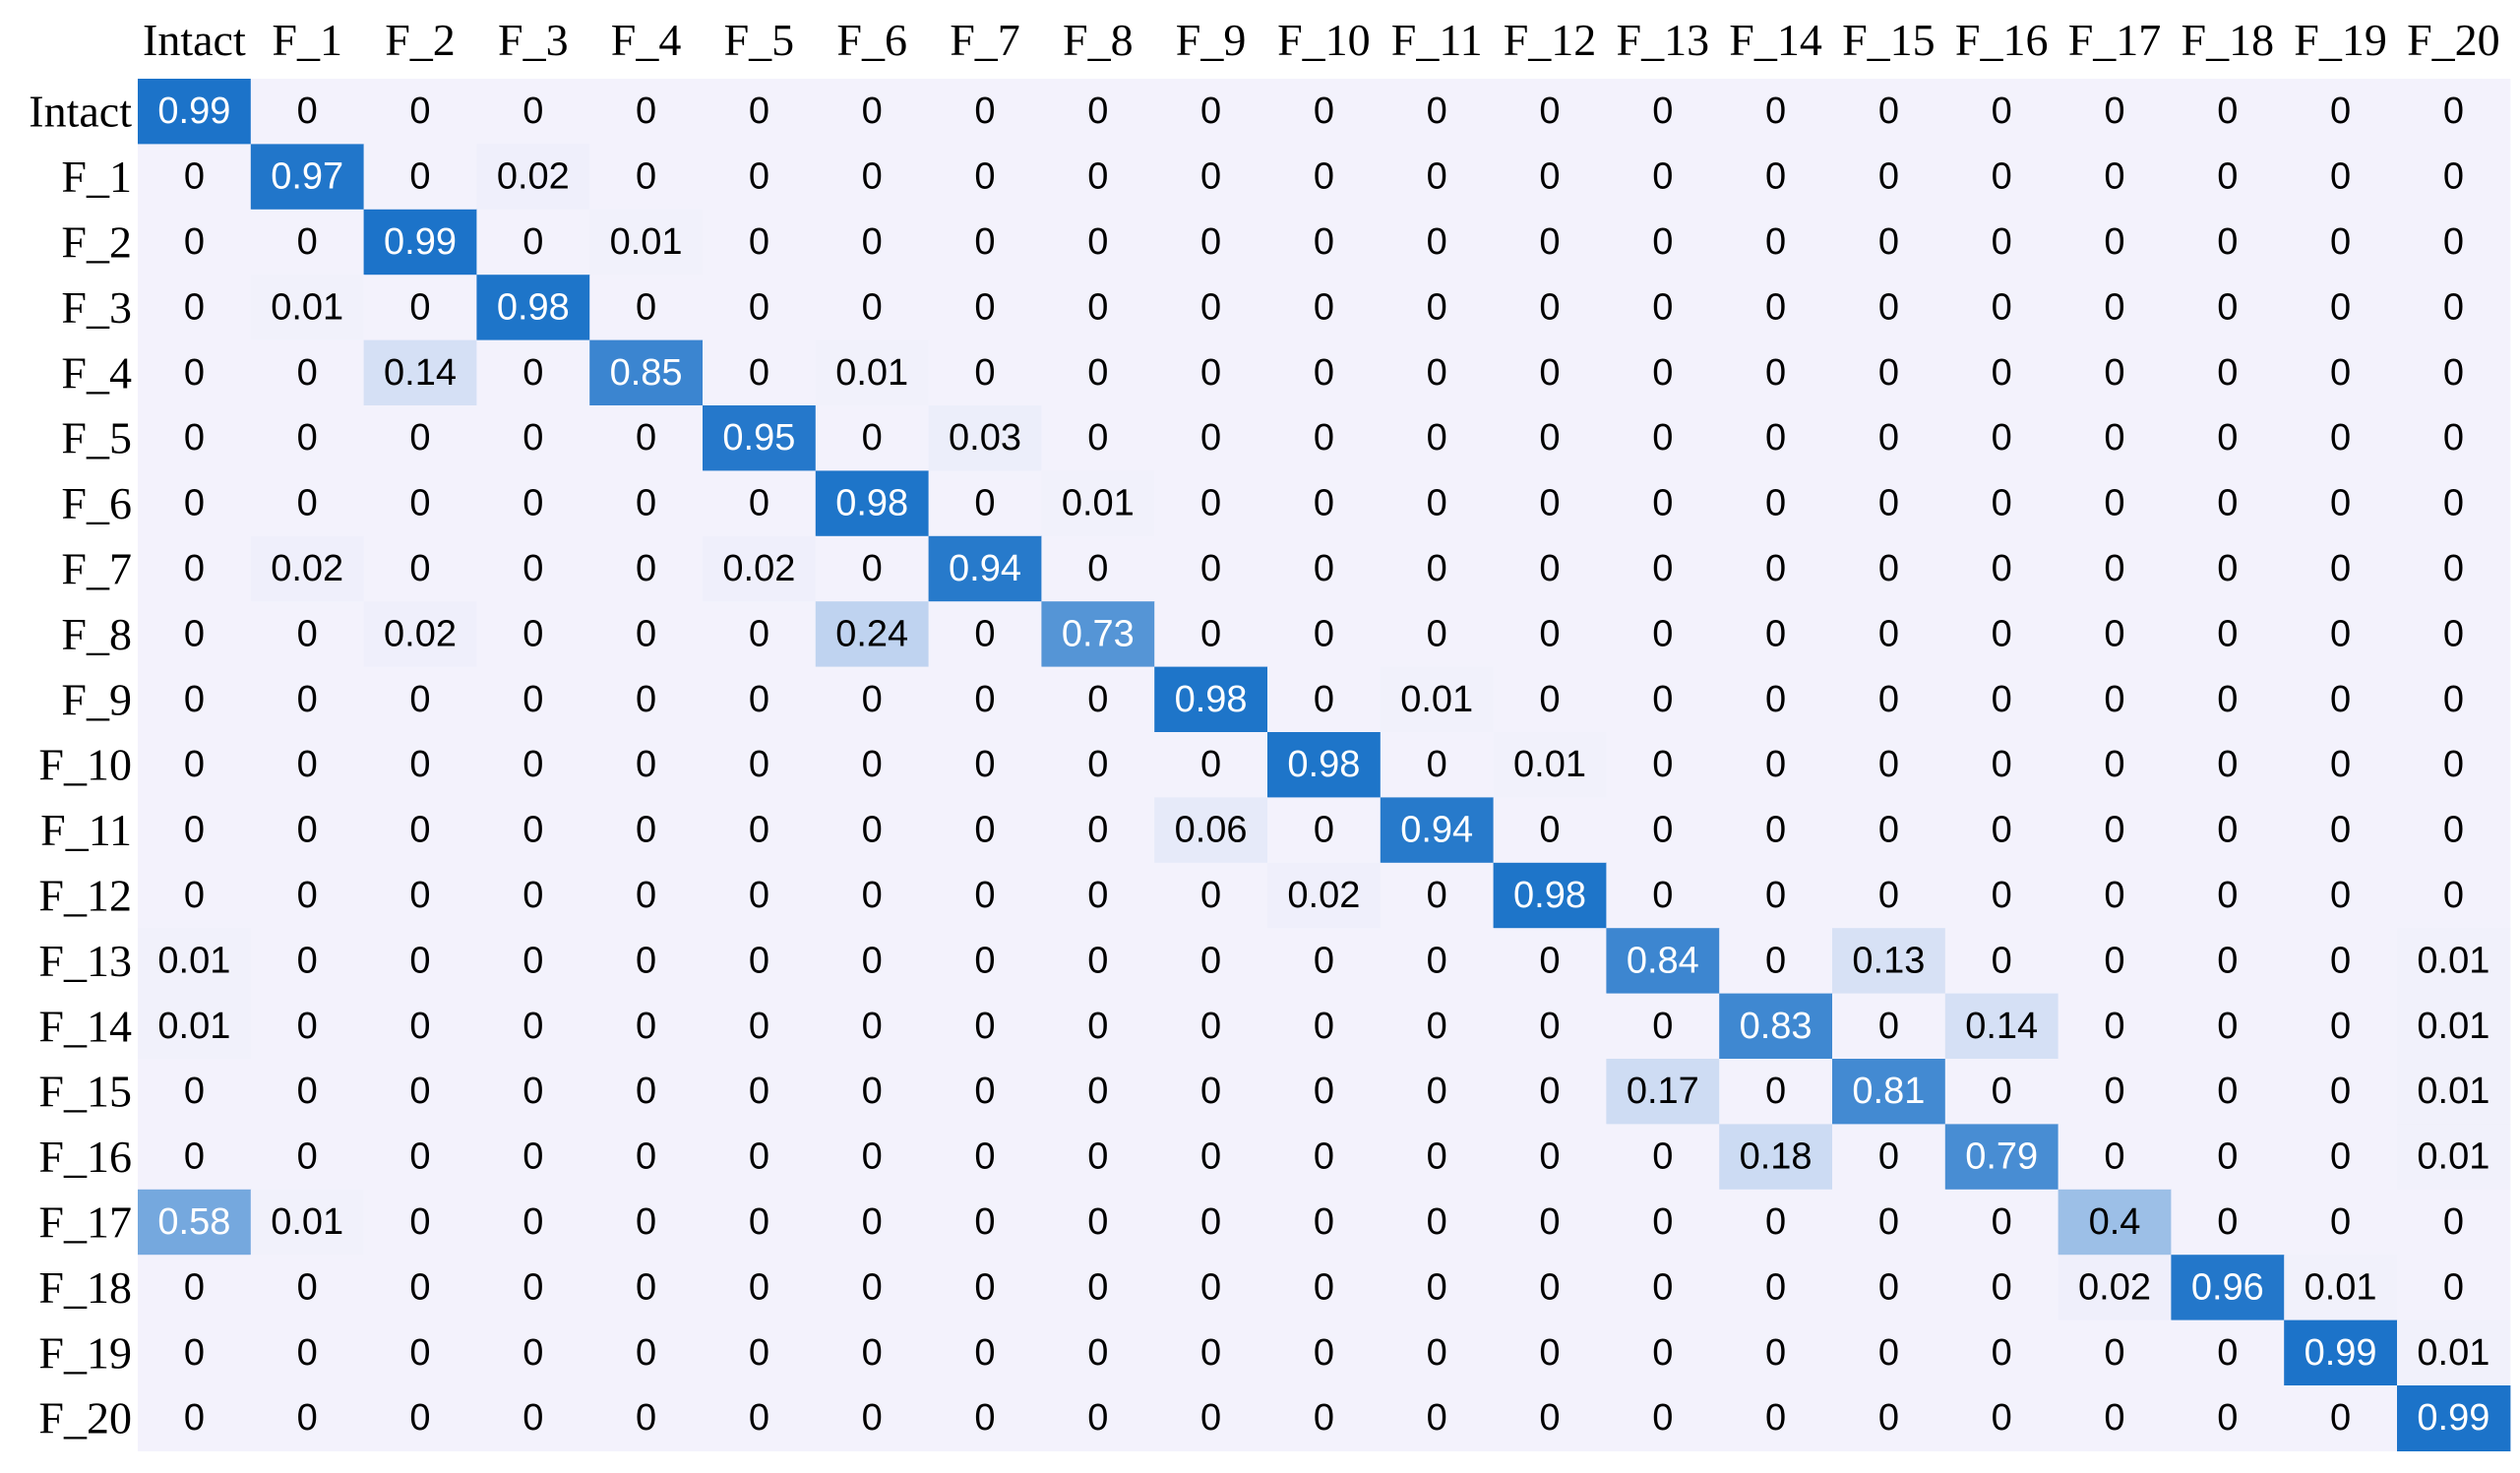 This screenshot has width=2520, height=1473. Describe the element at coordinates (195, 438) in the screenshot. I see `cell-f-5-intact` at that location.